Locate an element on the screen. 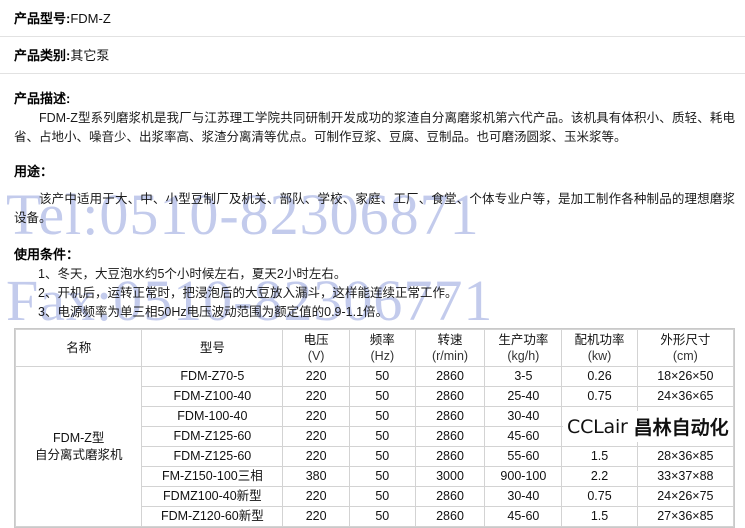 This screenshot has width=745, height=528. col-header-voltage: 电压 (V) is located at coordinates (316, 348).